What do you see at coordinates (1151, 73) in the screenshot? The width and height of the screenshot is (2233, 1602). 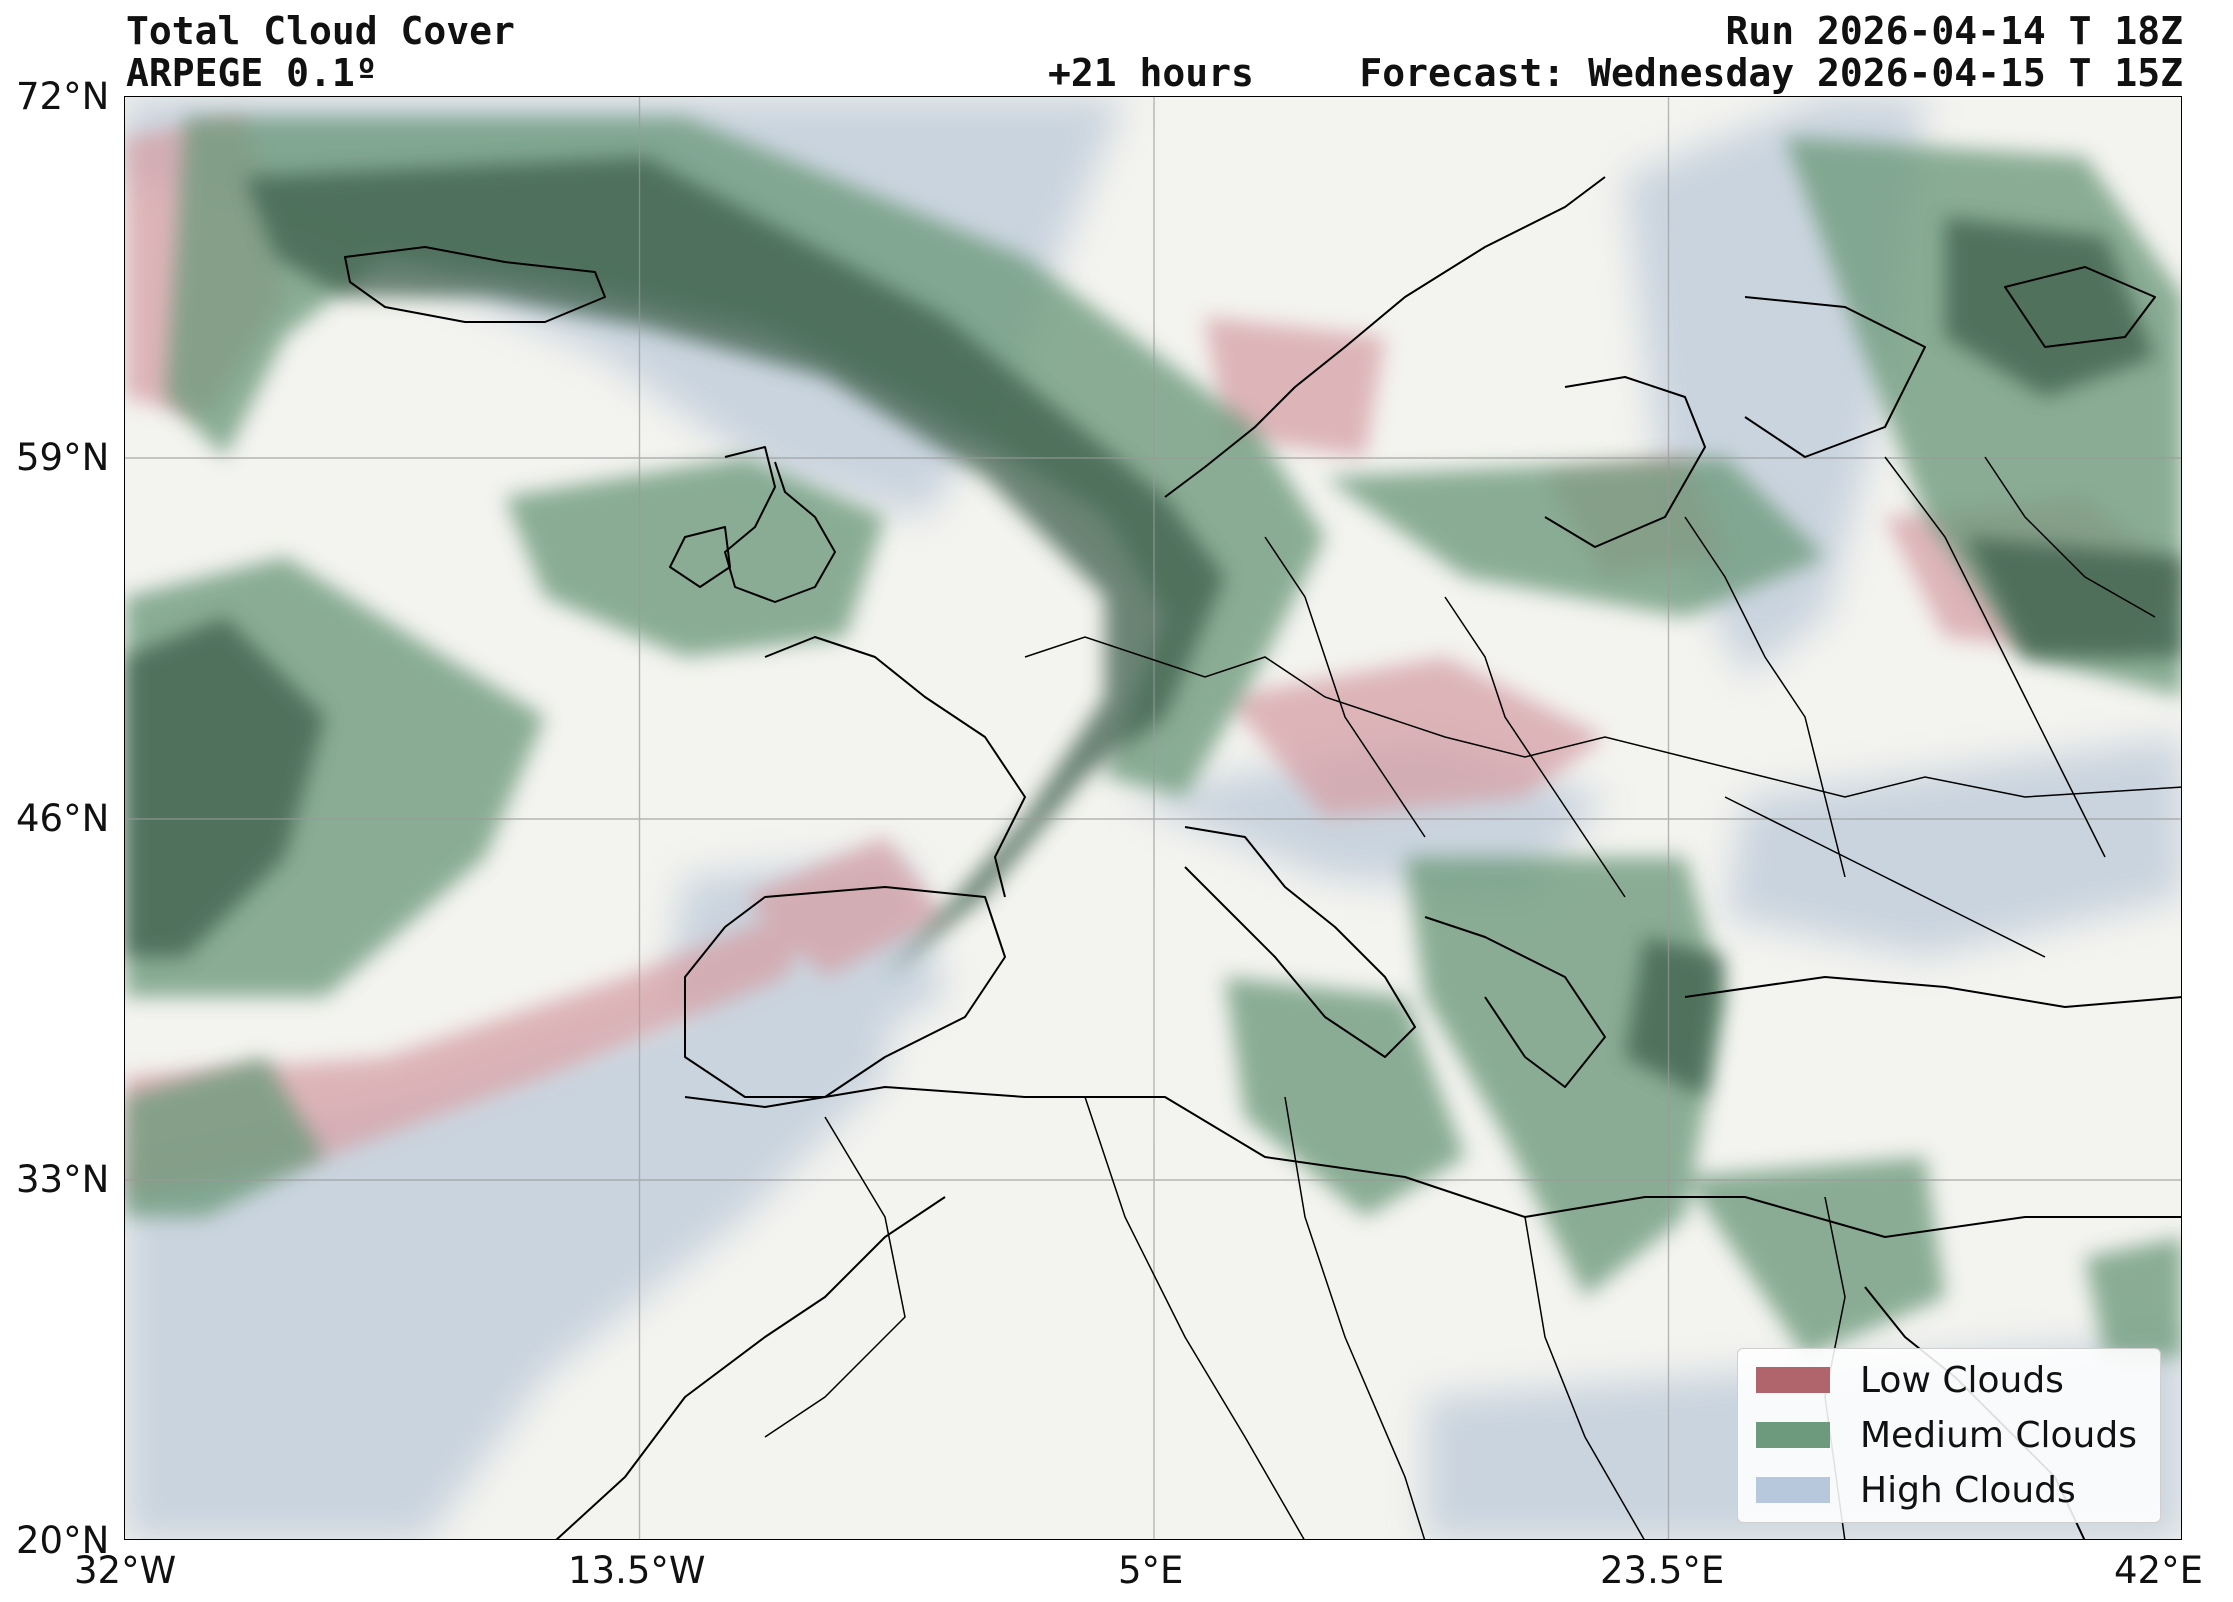 I see `lead-time: +21 hours` at bounding box center [1151, 73].